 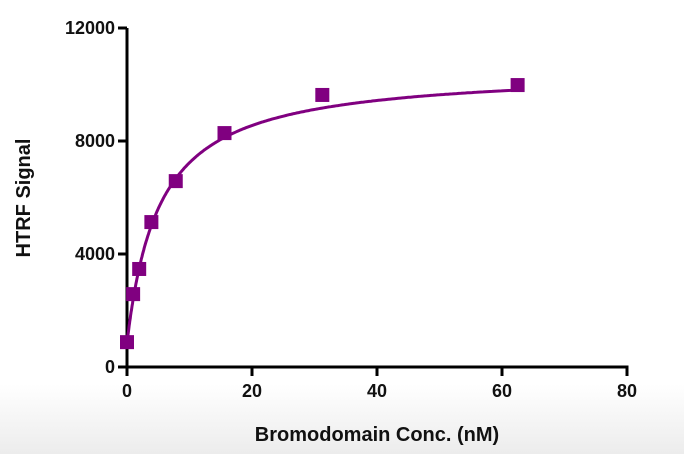 I want to click on x-tick-label: 20, so click(x=252, y=391).